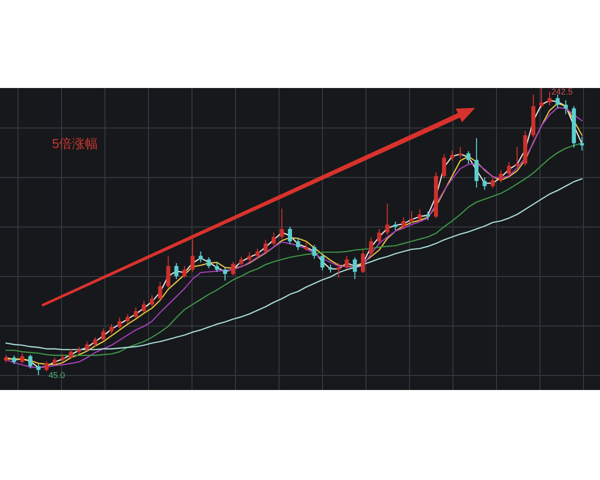 This screenshot has width=600, height=480. I want to click on annotation: 5倍涨幅, so click(75, 143).